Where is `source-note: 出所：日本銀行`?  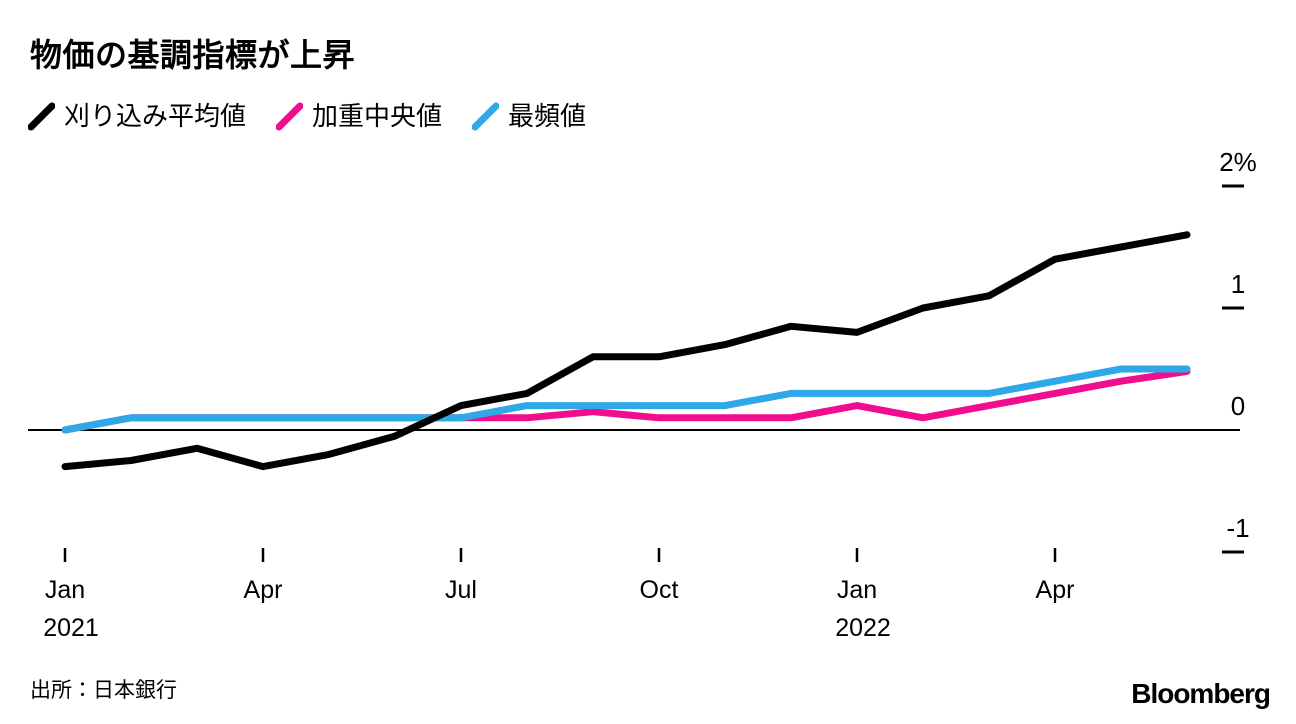 source-note: 出所：日本銀行 is located at coordinates (103, 690).